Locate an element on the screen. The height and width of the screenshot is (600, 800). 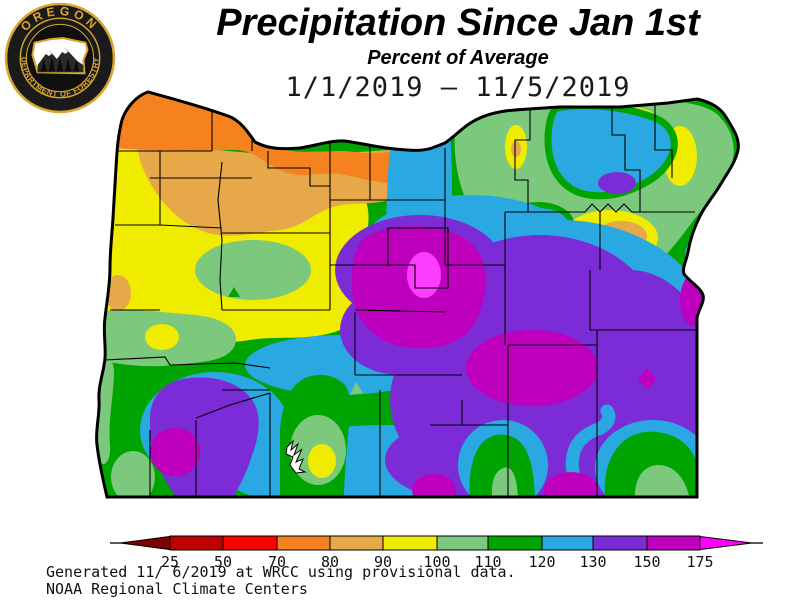
contour-green-fleck is located at coordinates (234, 292).